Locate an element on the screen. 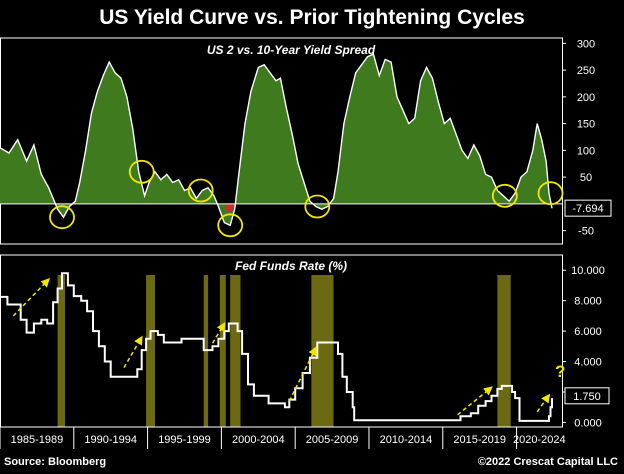 The height and width of the screenshot is (474, 624). fed-ytick-label: 0.000 is located at coordinates (588, 423).